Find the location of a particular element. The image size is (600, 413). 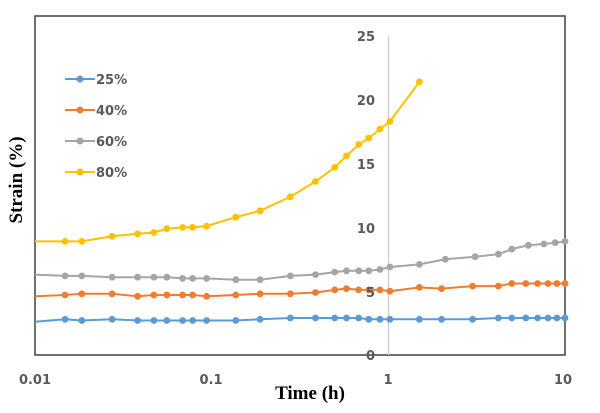

y-tick-label: 5 is located at coordinates (370, 293).